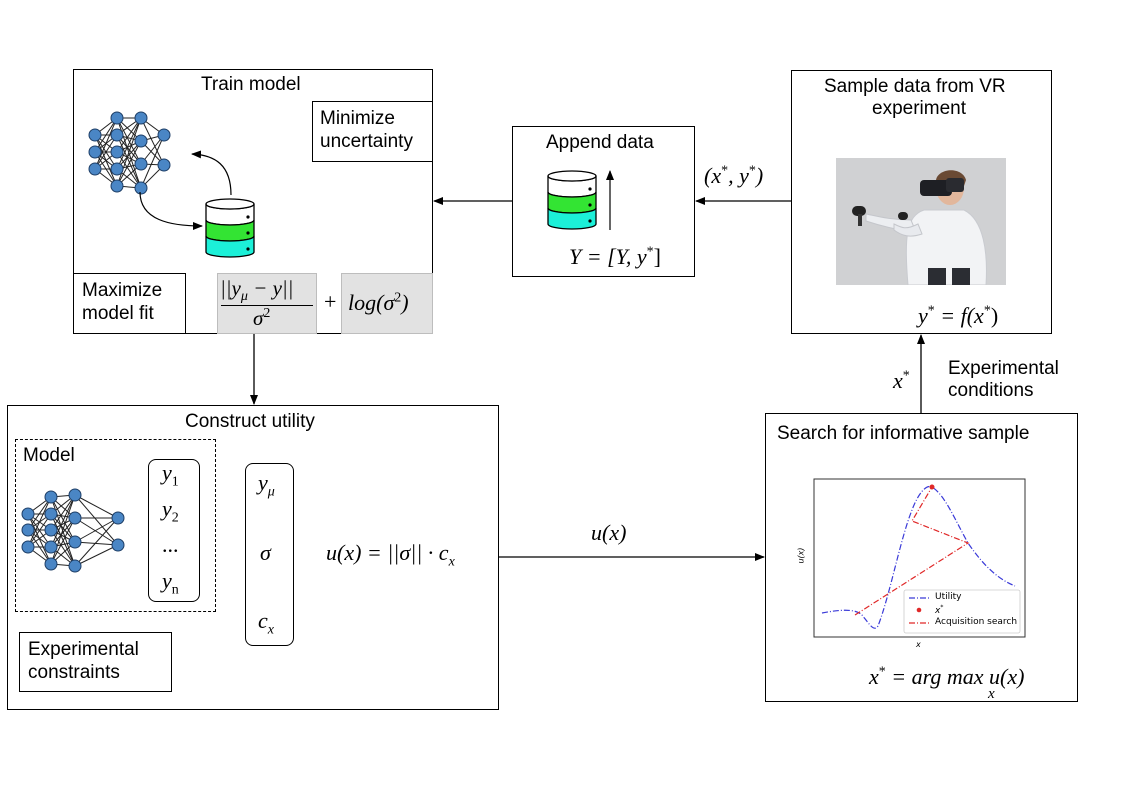 The image size is (1123, 794). I want to click on argmax-formula: x* = arg max u(x), so click(947, 676).